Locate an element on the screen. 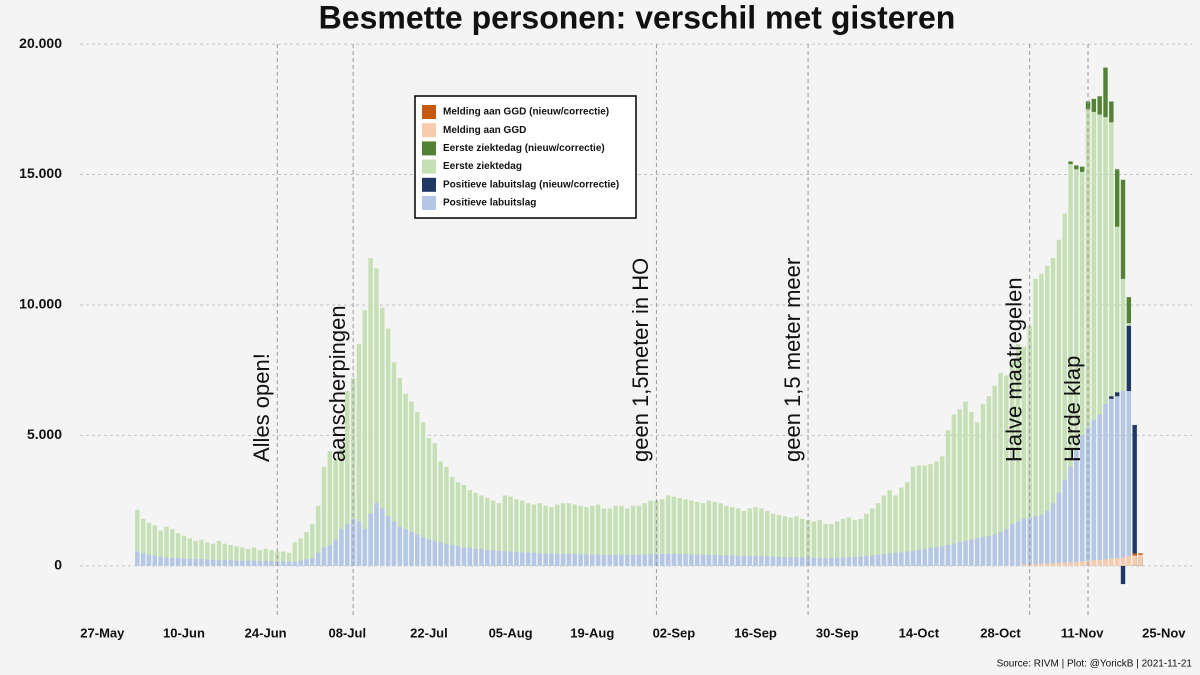 This screenshot has height=675, width=1200. x-tick-label: 16-Sep is located at coordinates (755, 632).